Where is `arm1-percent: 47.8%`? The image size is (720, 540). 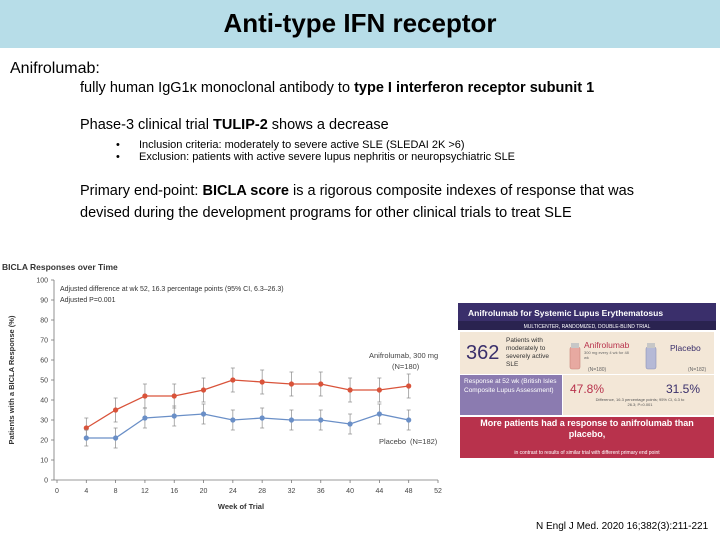
arm1-percent: 47.8% is located at coordinates (587, 389).